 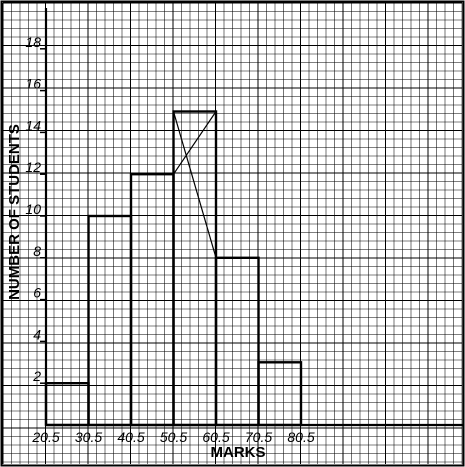 What do you see at coordinates (33, 125) in the screenshot?
I see `y-tick-label: 14` at bounding box center [33, 125].